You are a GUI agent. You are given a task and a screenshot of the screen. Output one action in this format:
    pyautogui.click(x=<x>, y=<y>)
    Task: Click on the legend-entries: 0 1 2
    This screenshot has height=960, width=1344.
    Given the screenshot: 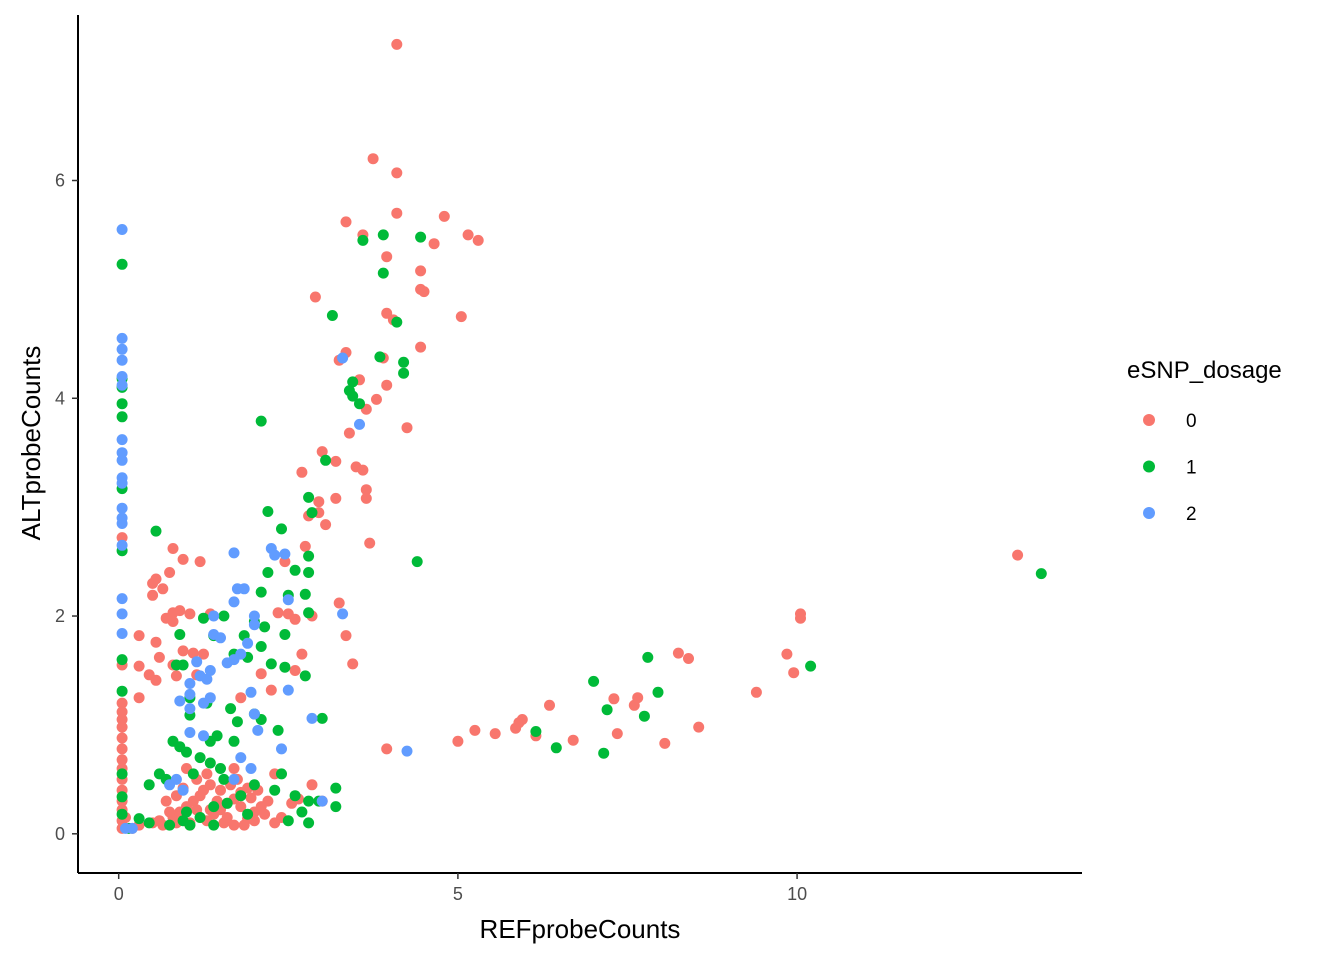 What is the action you would take?
    pyautogui.click(x=1170, y=468)
    